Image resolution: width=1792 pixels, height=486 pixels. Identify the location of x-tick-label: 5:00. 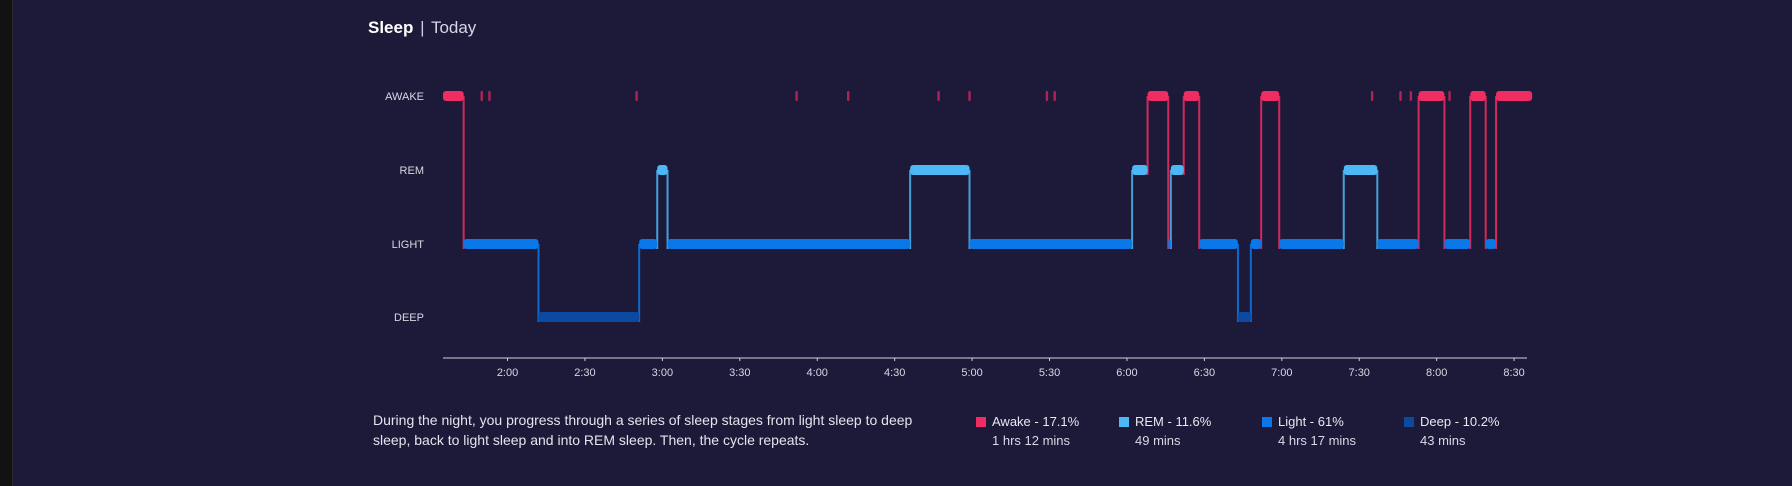
(971, 373).